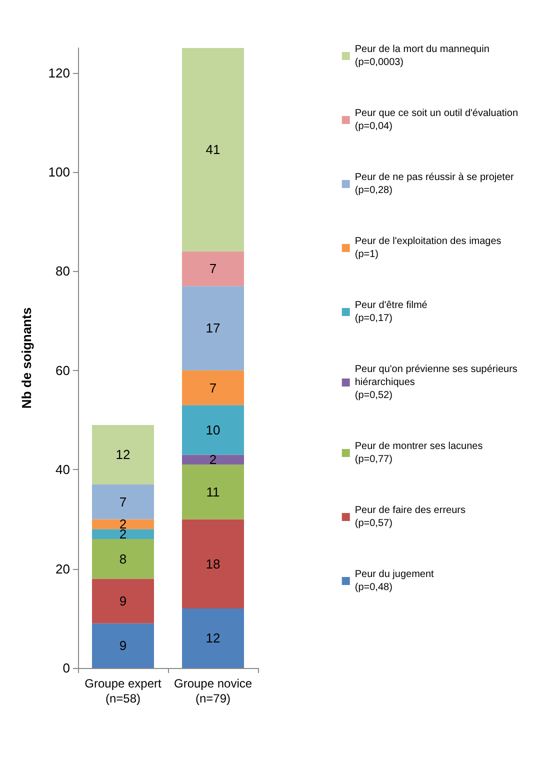  What do you see at coordinates (213, 691) in the screenshot?
I see `x-tick-label: Groupe novice (n=79)` at bounding box center [213, 691].